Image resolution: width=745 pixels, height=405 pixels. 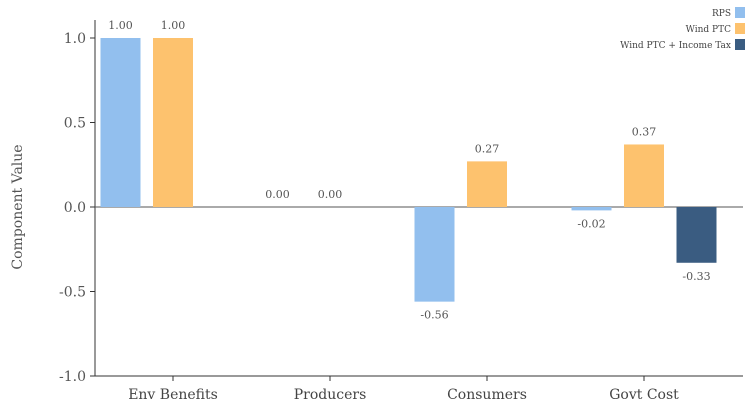 What do you see at coordinates (330, 395) in the screenshot?
I see `x-tick-label: Producers` at bounding box center [330, 395].